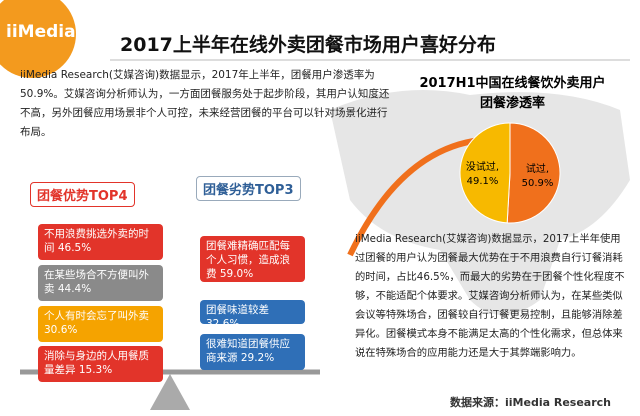  What do you see at coordinates (483, 181) in the screenshot?
I see `slice-label: 49.1%` at bounding box center [483, 181].